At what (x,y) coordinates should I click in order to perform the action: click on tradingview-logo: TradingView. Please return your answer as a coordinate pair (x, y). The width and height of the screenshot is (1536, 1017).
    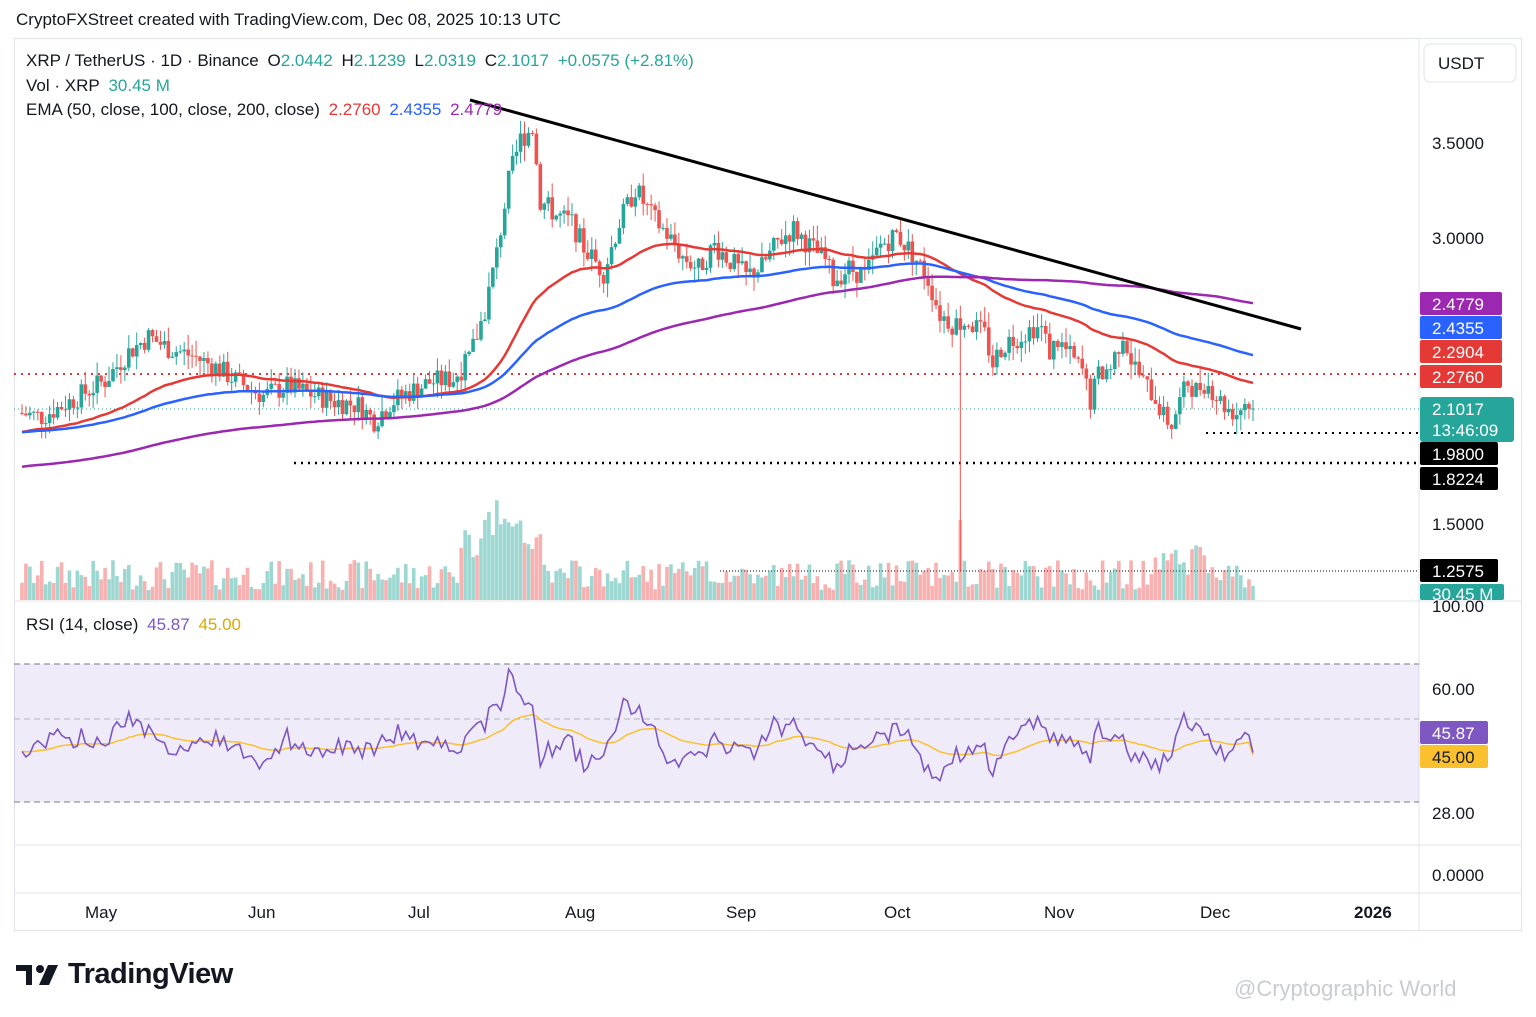
    Looking at the image, I should click on (124, 974).